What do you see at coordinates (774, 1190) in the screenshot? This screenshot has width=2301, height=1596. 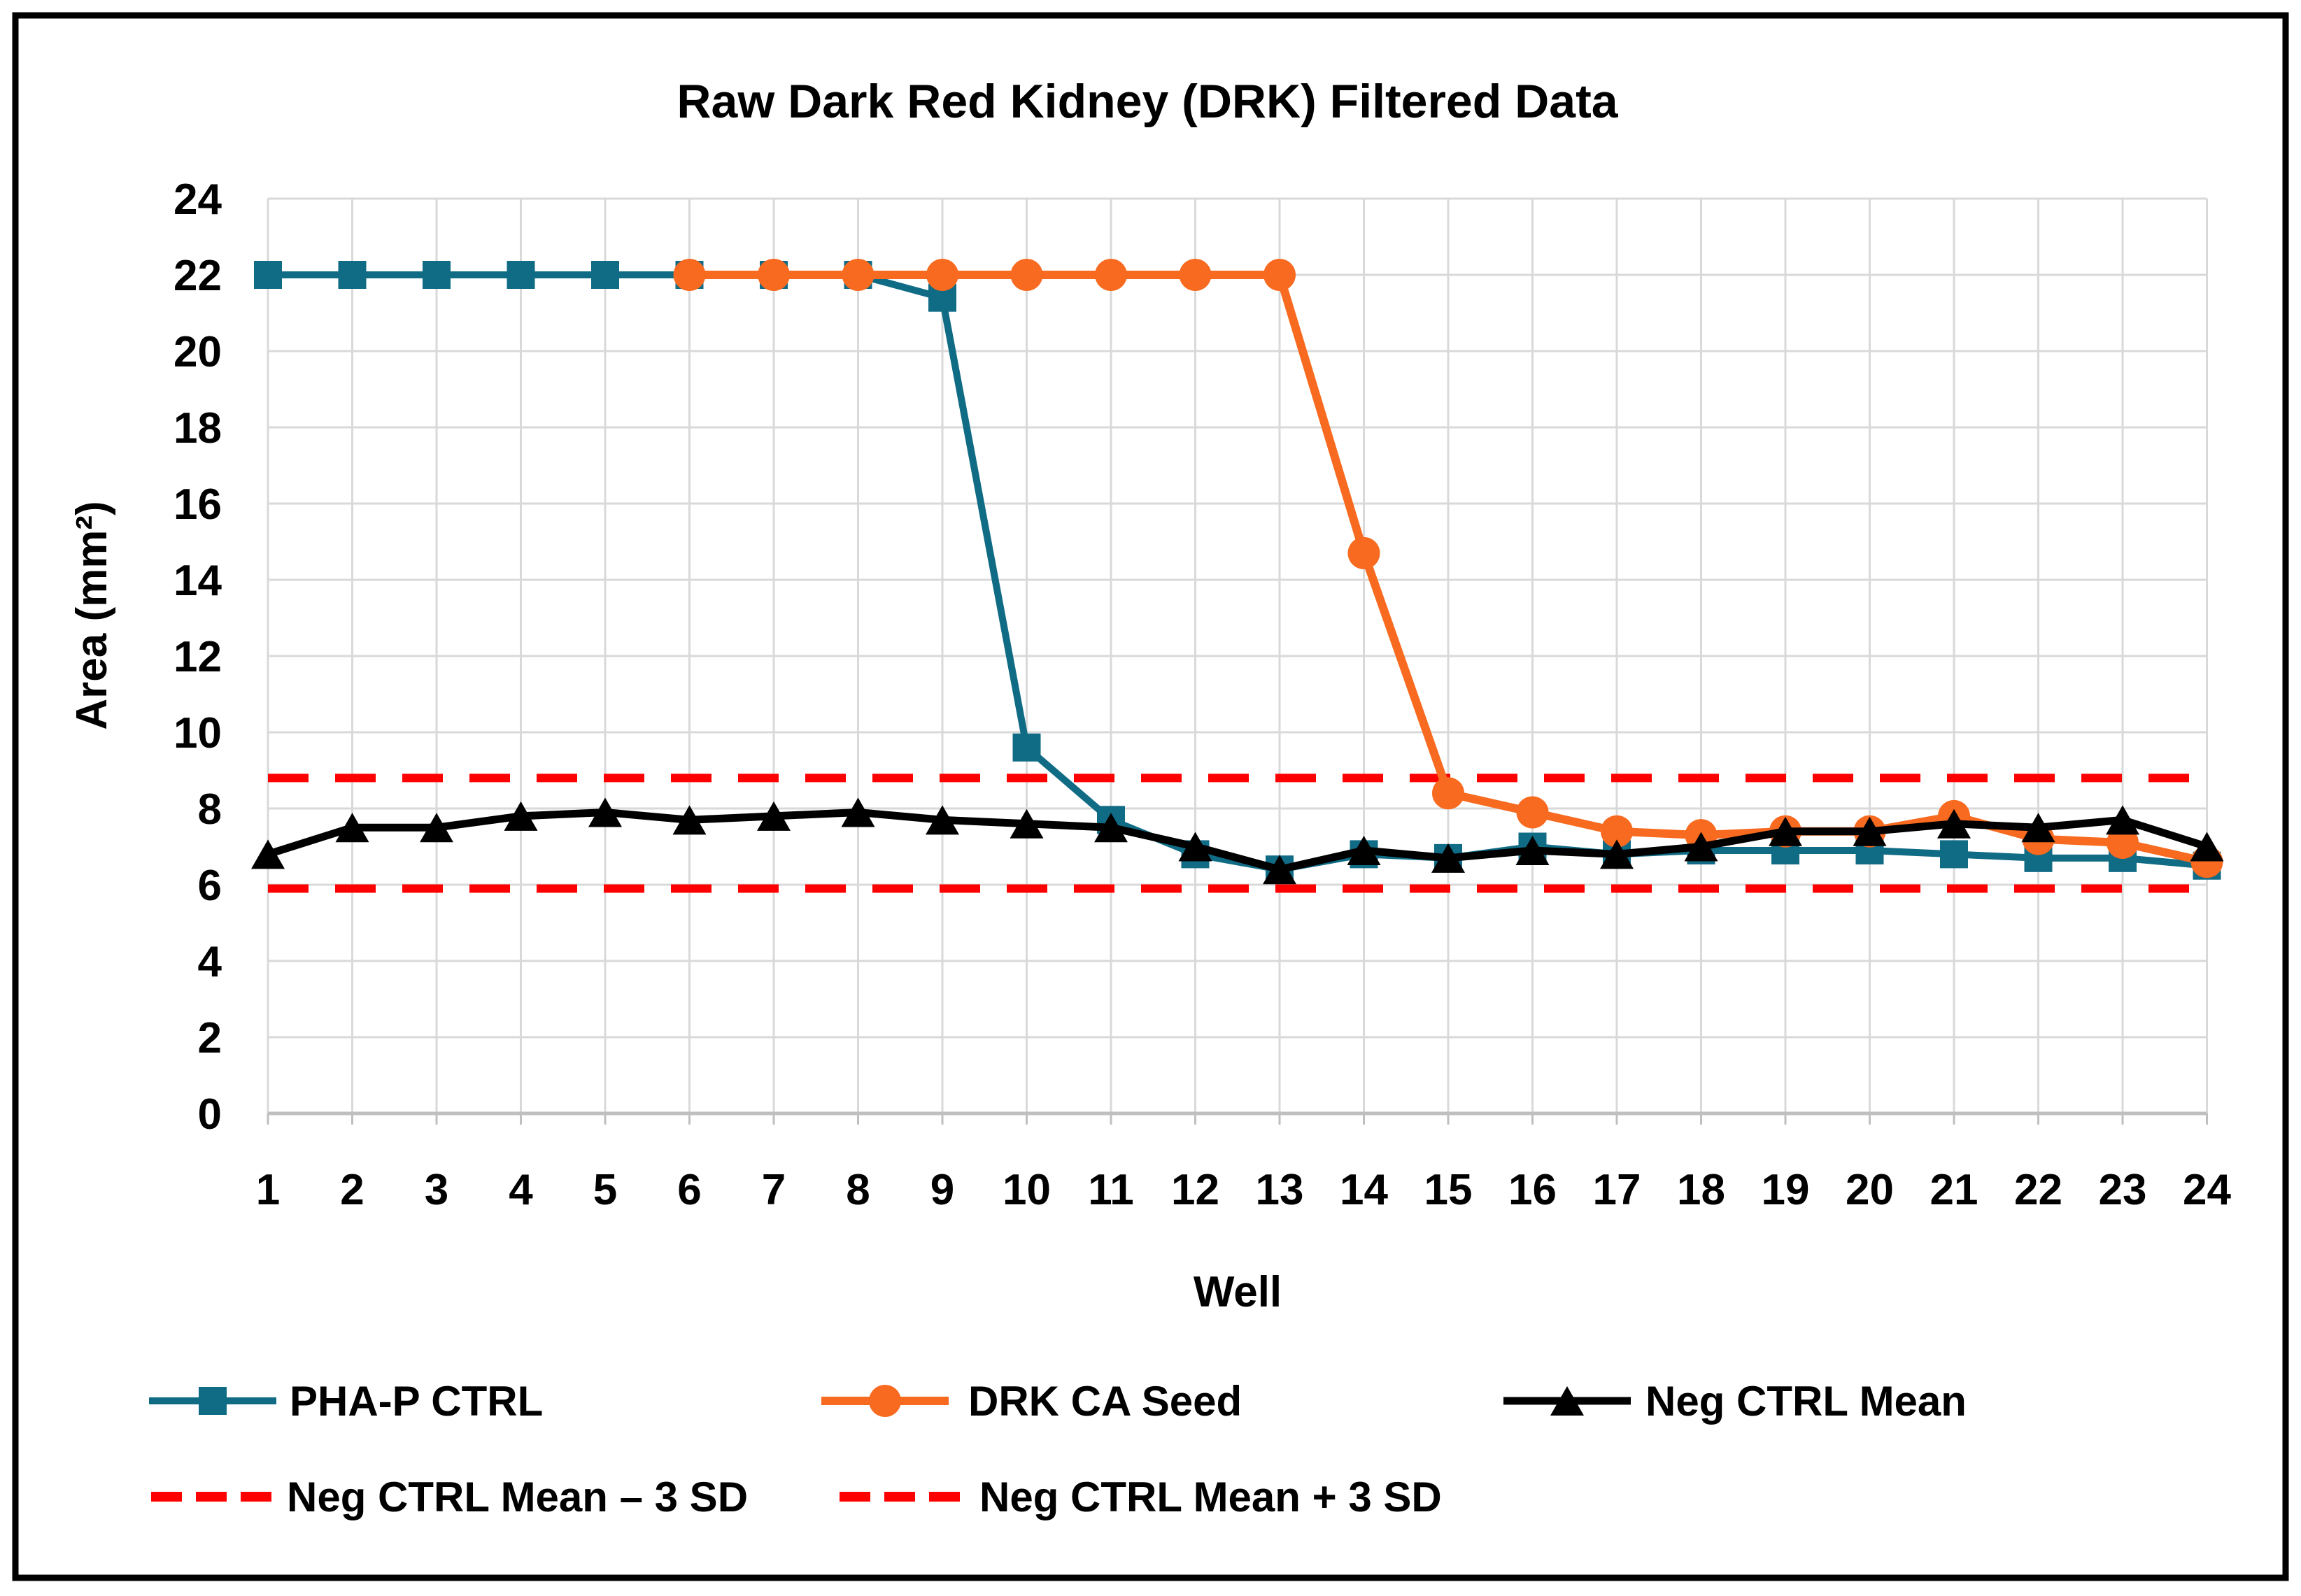 I see `x-tick-label: 7` at bounding box center [774, 1190].